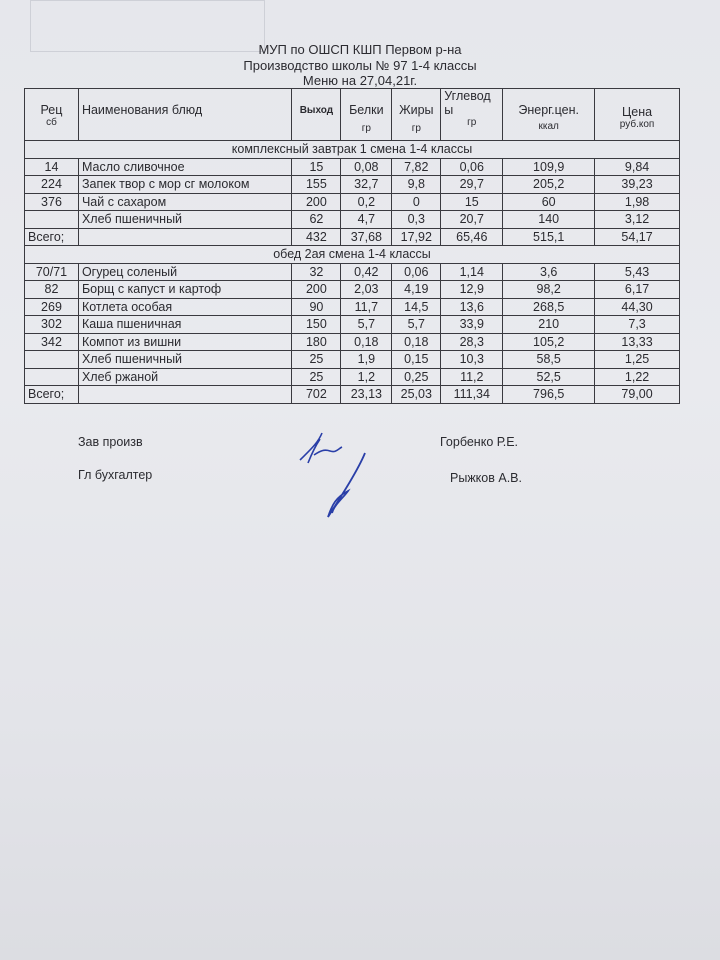 This screenshot has height=960, width=720. Describe the element at coordinates (366, 201) in the screenshot. I see `table-cell: 0,2` at that location.